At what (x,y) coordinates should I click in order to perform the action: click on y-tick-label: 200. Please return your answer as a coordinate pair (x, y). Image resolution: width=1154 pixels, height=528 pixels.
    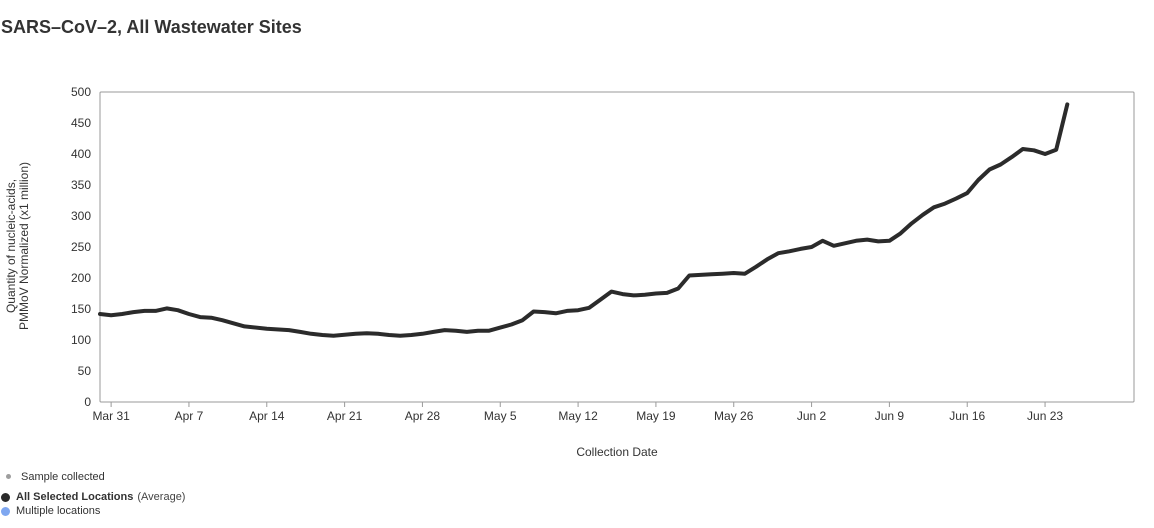
    Looking at the image, I should click on (81, 278).